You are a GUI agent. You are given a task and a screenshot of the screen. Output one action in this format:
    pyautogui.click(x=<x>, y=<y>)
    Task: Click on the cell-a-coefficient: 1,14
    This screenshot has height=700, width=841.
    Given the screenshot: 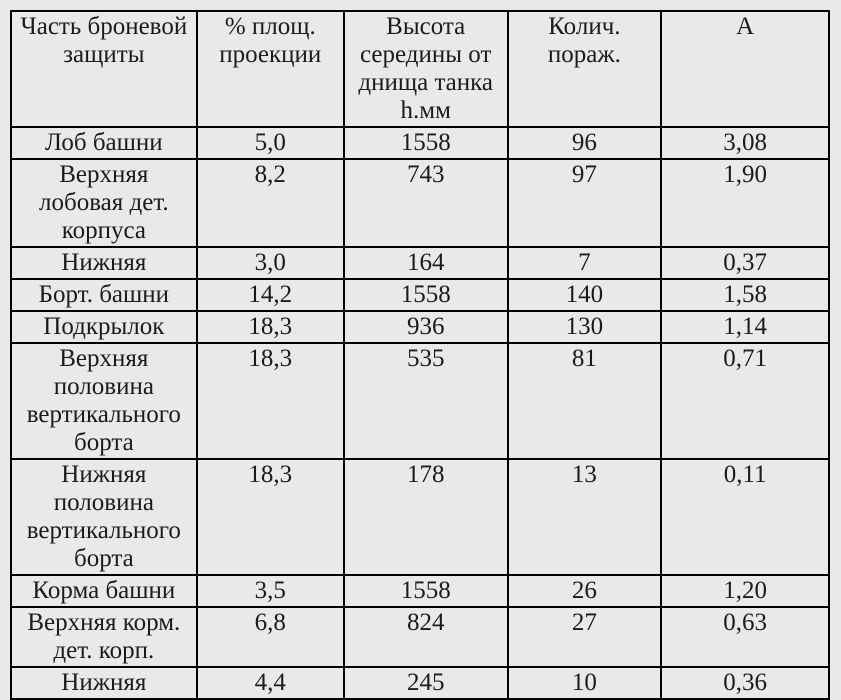 What is the action you would take?
    pyautogui.click(x=745, y=327)
    